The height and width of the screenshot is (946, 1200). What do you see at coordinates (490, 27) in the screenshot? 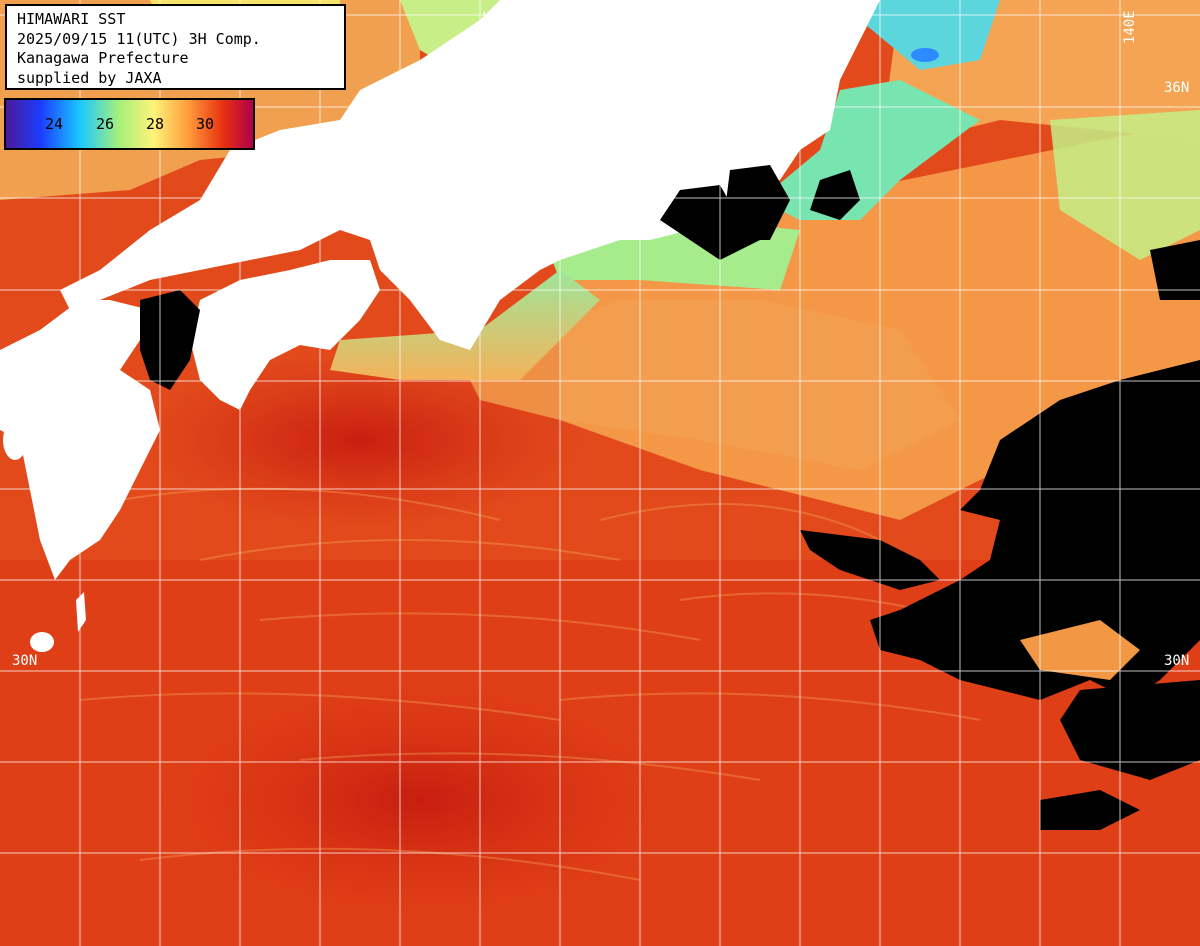
I see `lon-label-138: 138E` at bounding box center [490, 27].